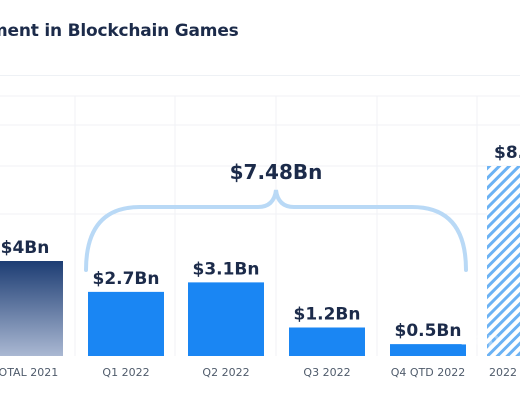  What do you see at coordinates (225, 372) in the screenshot?
I see `category-label: Q2 2022` at bounding box center [225, 372].